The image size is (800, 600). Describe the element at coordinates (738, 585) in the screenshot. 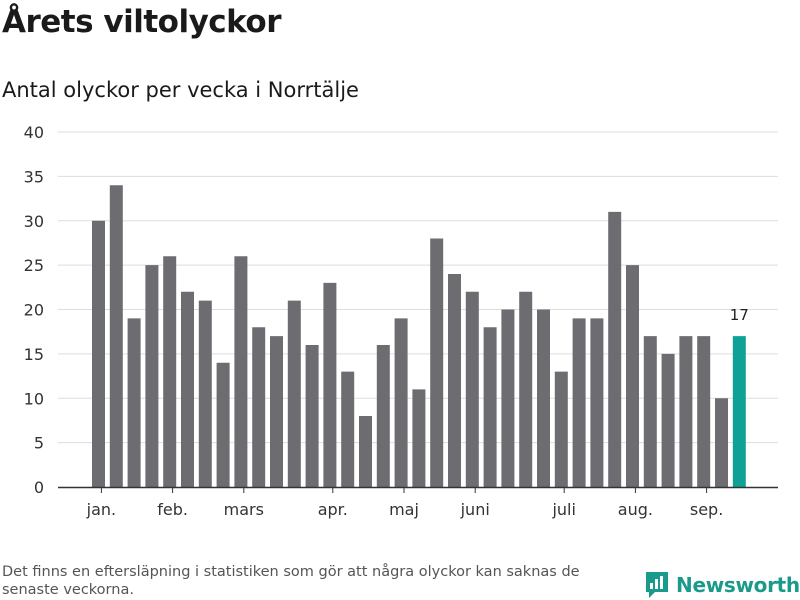

I see `brand-name: Newsworthy` at that location.